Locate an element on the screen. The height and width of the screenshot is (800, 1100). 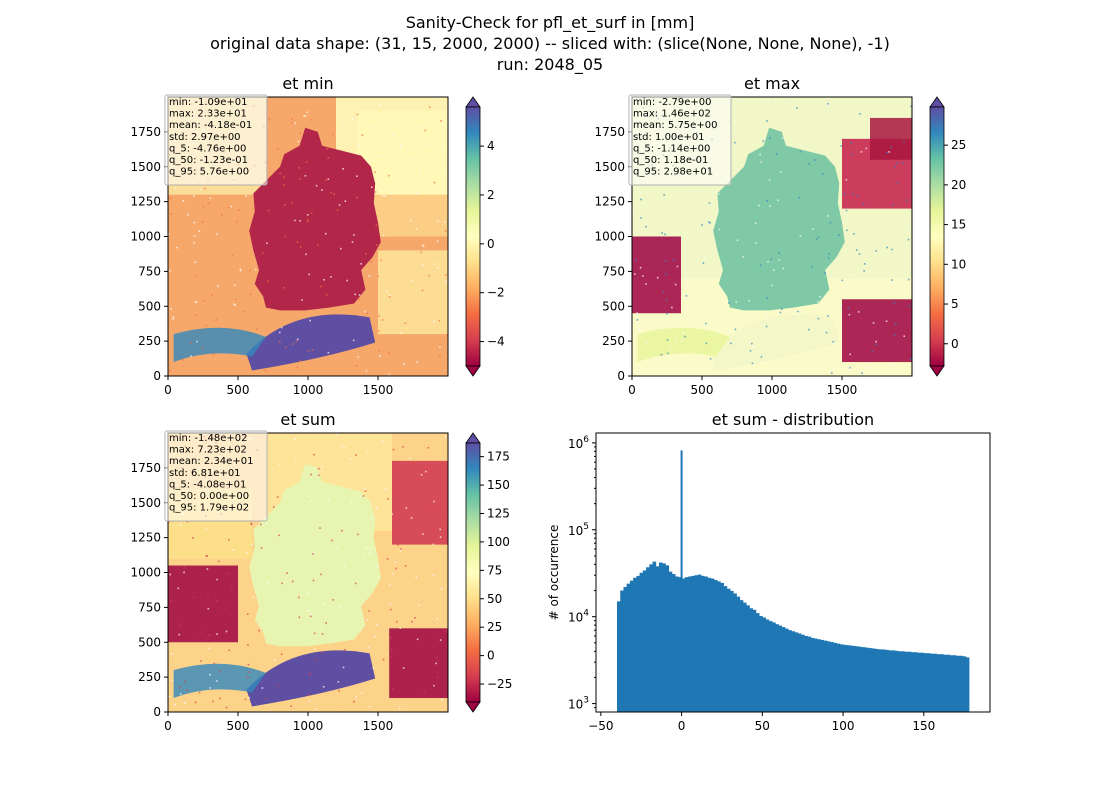
heatmap-region is located at coordinates (420, 502).